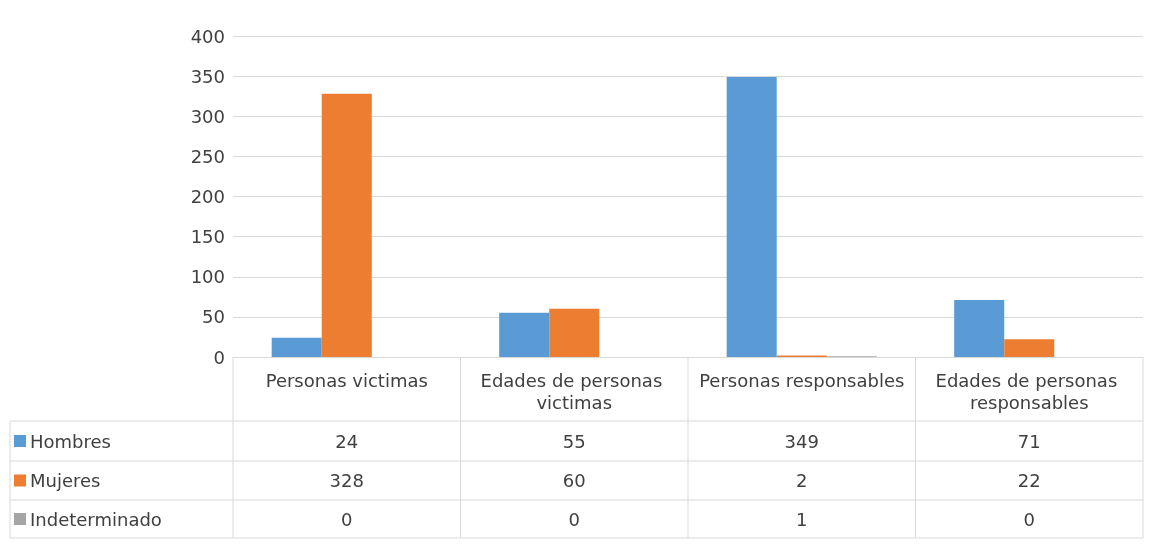  I want to click on legend-label: Mujeres, so click(65, 480).